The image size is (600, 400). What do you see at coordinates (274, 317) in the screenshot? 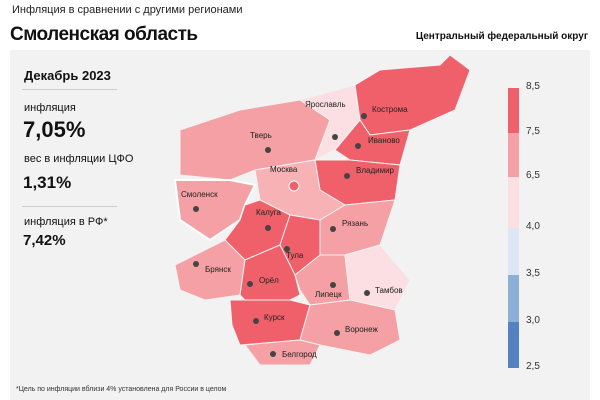
I see `region-label: Курск` at bounding box center [274, 317].